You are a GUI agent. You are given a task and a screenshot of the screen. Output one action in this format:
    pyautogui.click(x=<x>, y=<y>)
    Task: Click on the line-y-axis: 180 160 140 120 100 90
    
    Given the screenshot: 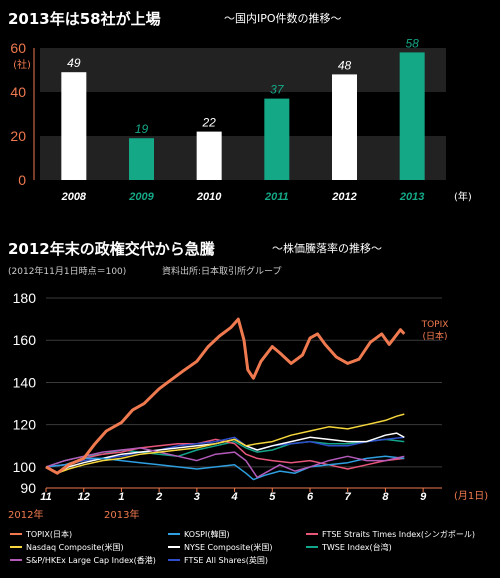 What is the action you would take?
    pyautogui.click(x=25, y=393)
    